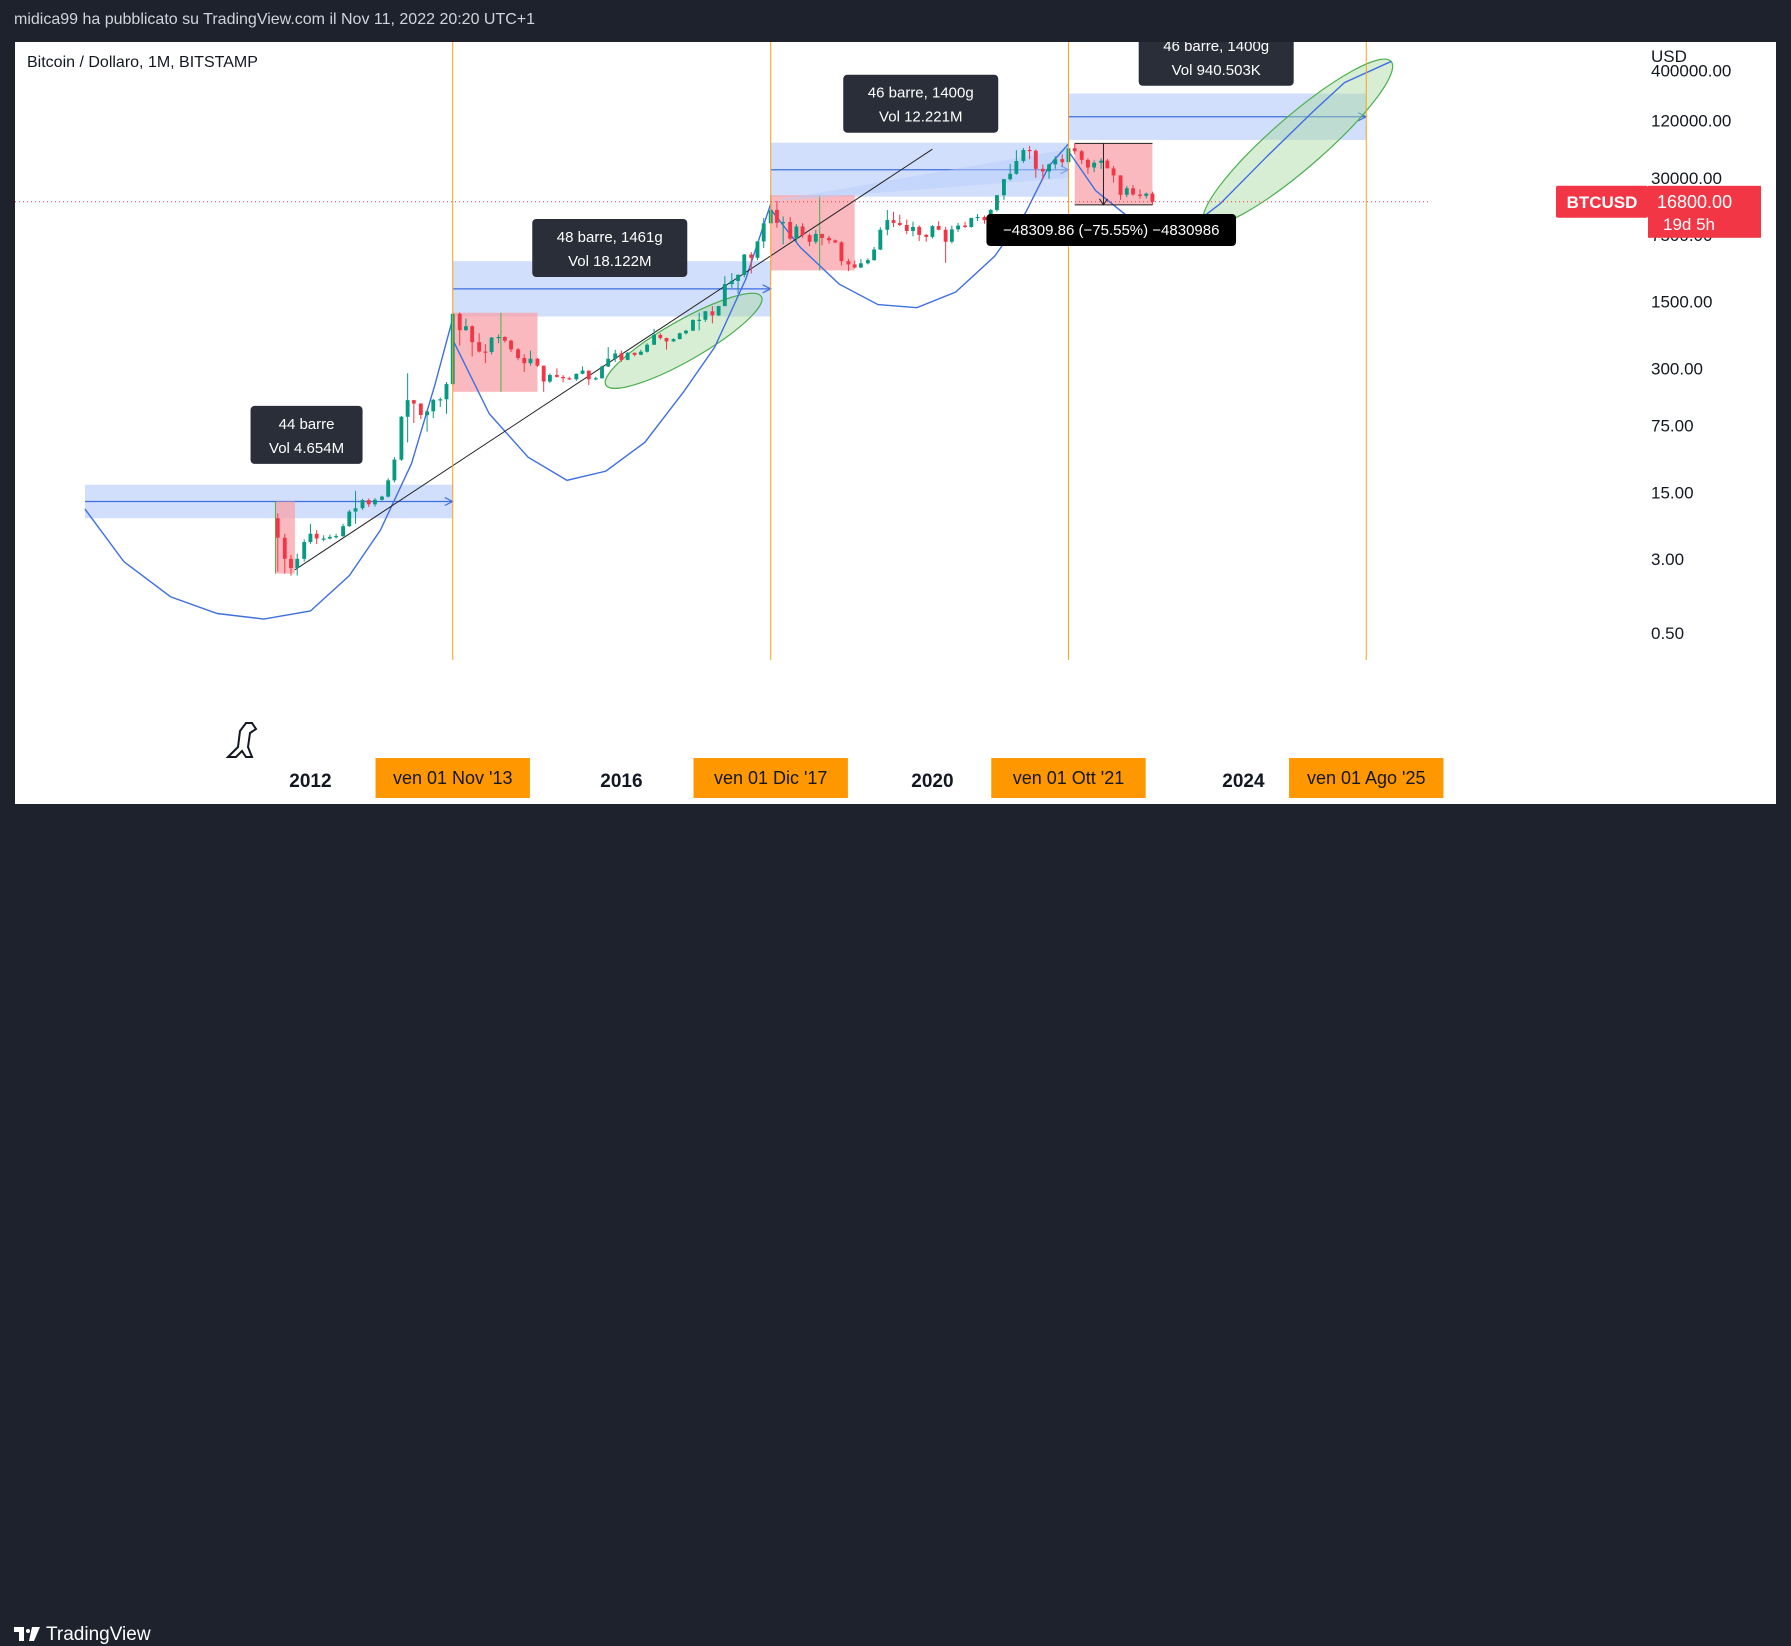 The width and height of the screenshot is (1791, 1646). Describe the element at coordinates (621, 781) in the screenshot. I see `x-tick-label: 2016` at that location.